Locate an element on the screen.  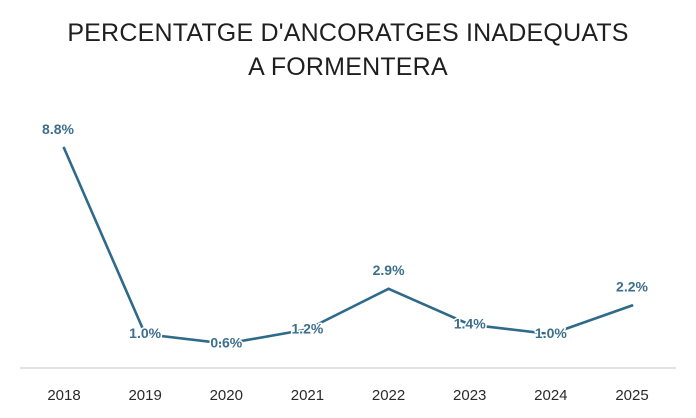
data-label-2023: 1.4% is located at coordinates (470, 324).